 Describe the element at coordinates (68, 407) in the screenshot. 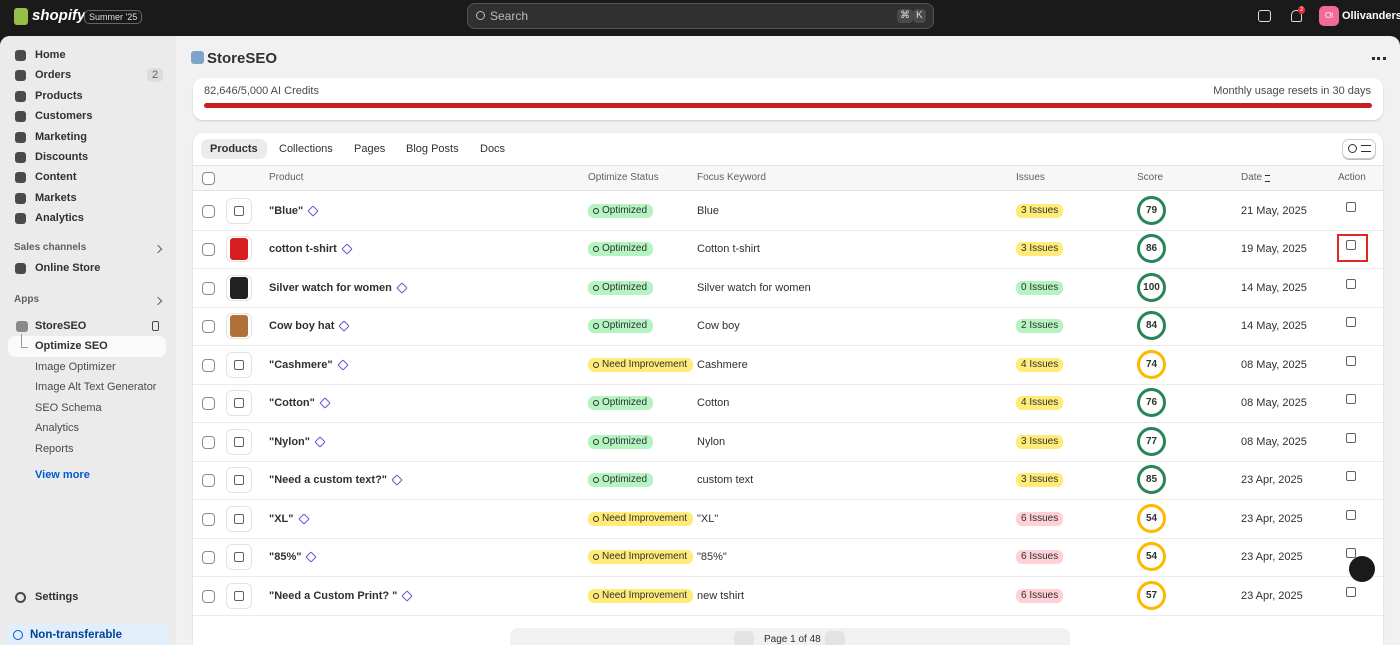

I see `app-sub-item: SEO Schema` at that location.